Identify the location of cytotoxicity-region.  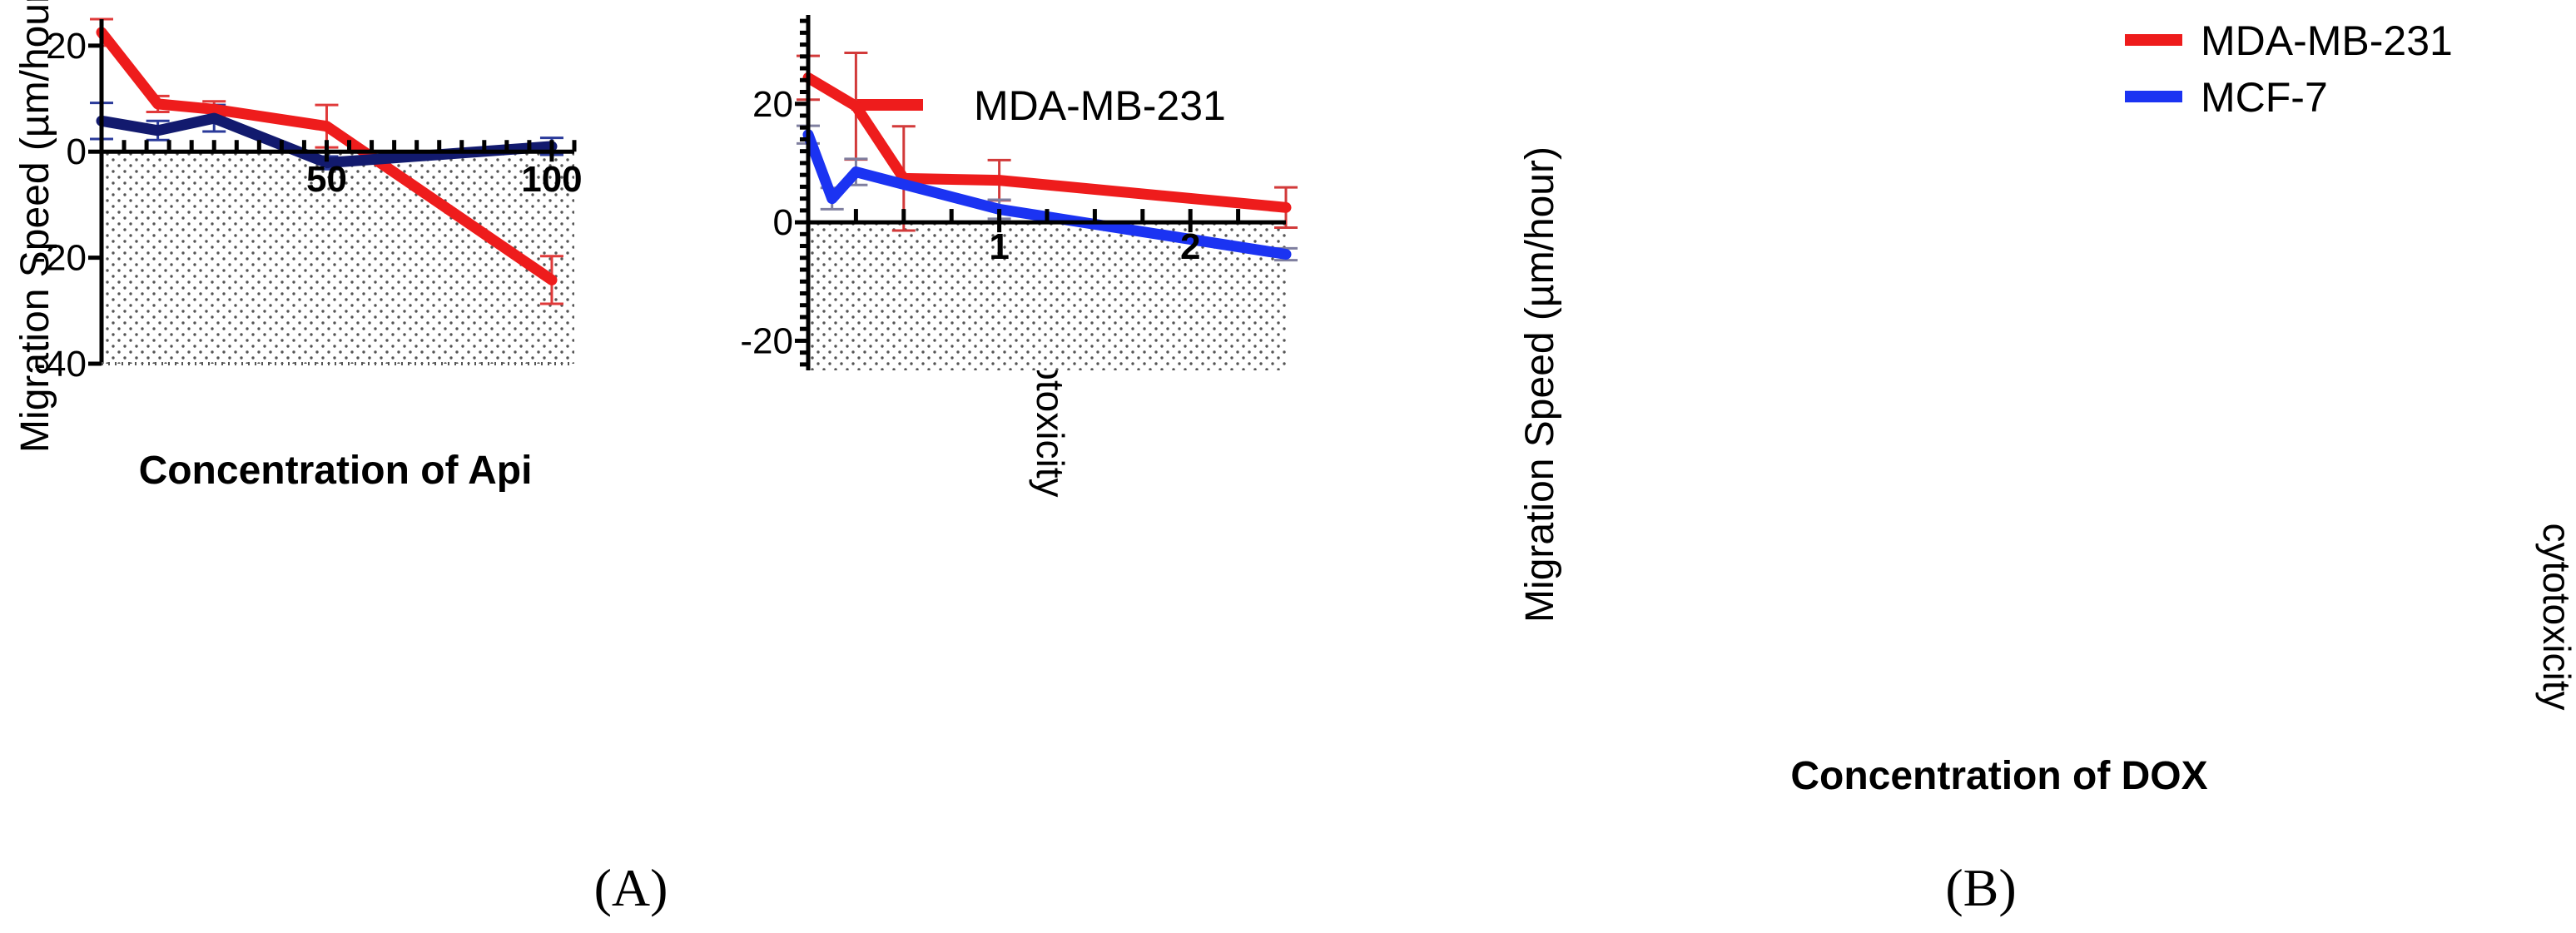
(338, 257).